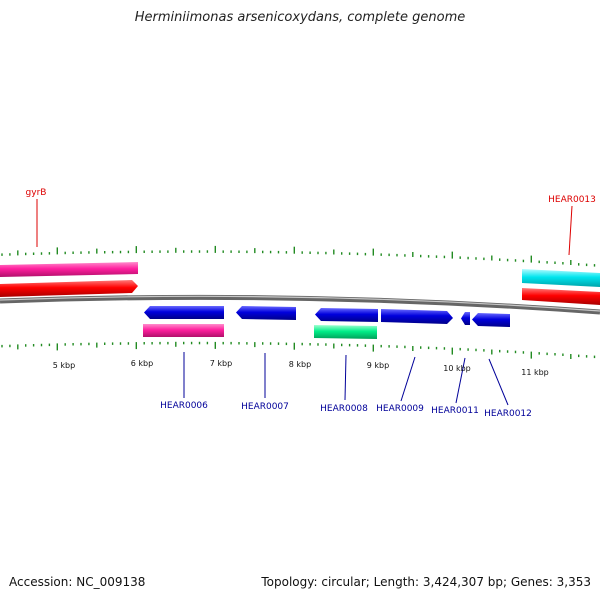  Describe the element at coordinates (457, 368) in the screenshot. I see `kbp-label-10: 10 kbp` at that location.